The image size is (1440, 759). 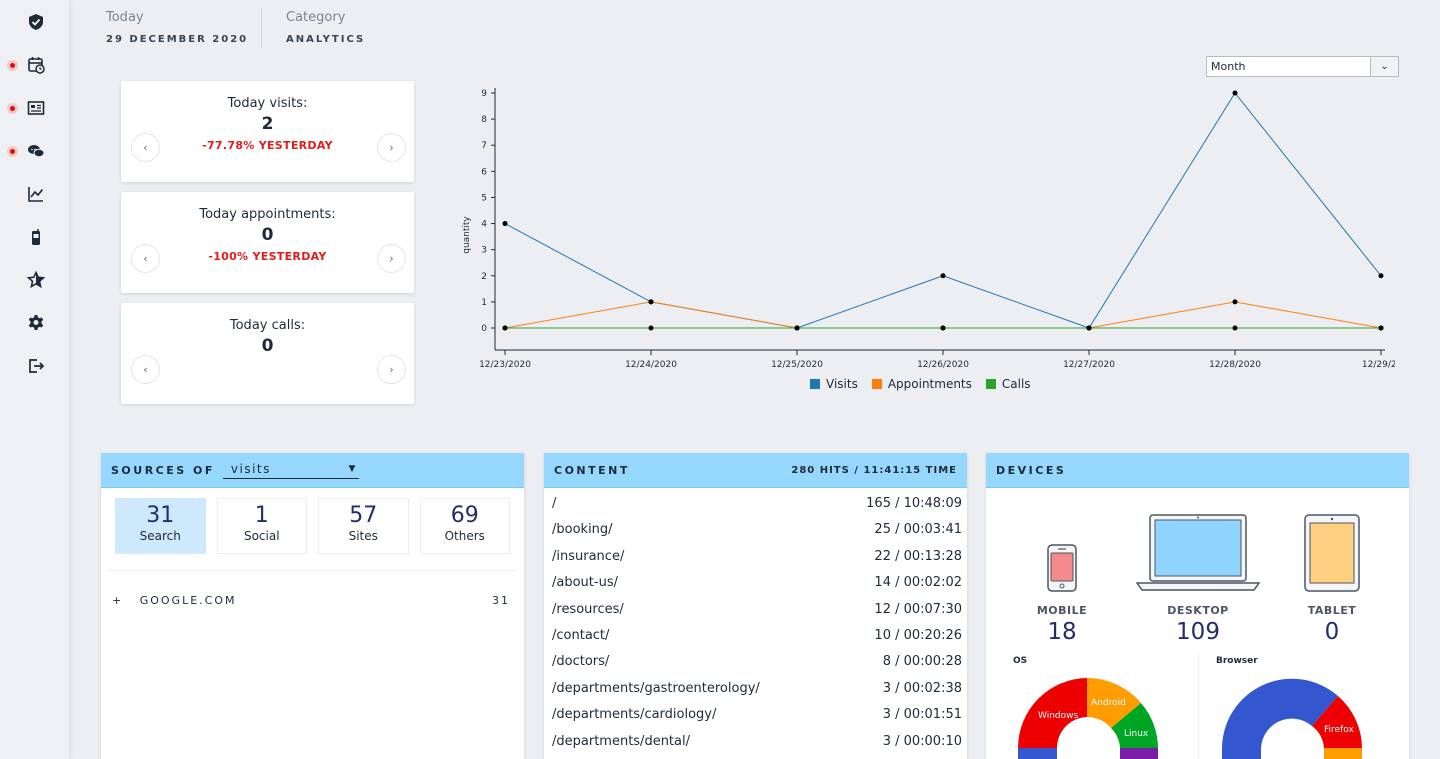 What do you see at coordinates (1136, 734) in the screenshot?
I see `os-slice-label: Linux` at bounding box center [1136, 734].